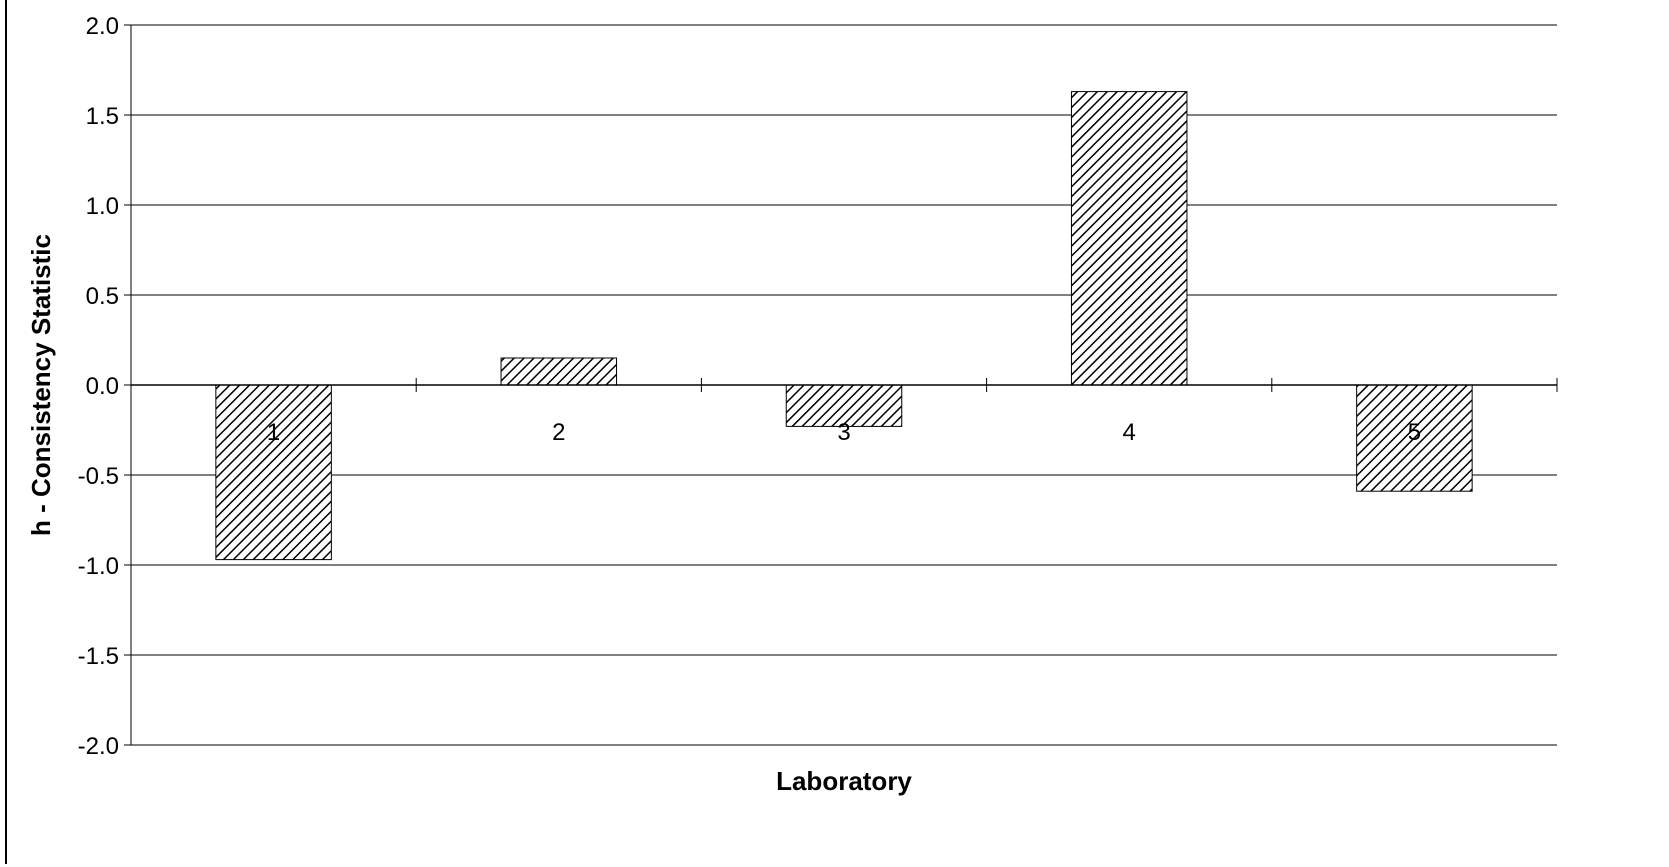 This screenshot has width=1669, height=867. I want to click on y-tick-label: 2.0, so click(102, 26).